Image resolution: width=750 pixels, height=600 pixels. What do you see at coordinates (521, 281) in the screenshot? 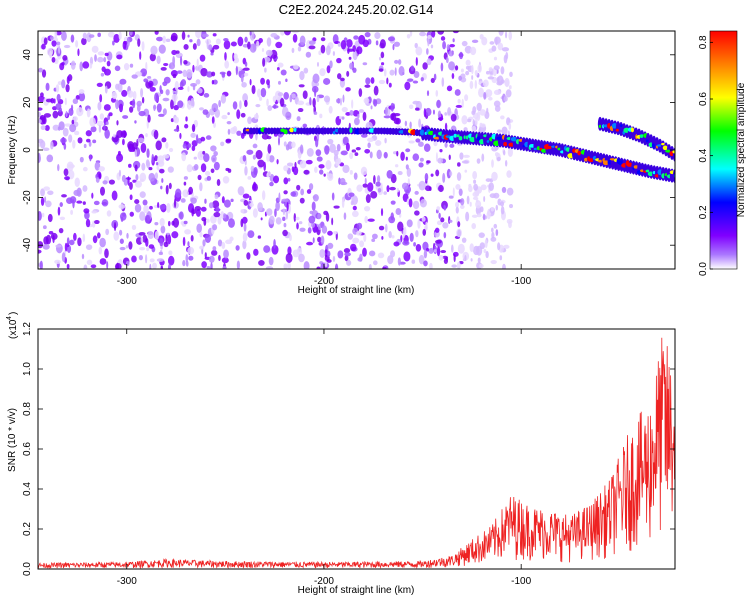
I see `x-tick-label: -100` at bounding box center [521, 281].